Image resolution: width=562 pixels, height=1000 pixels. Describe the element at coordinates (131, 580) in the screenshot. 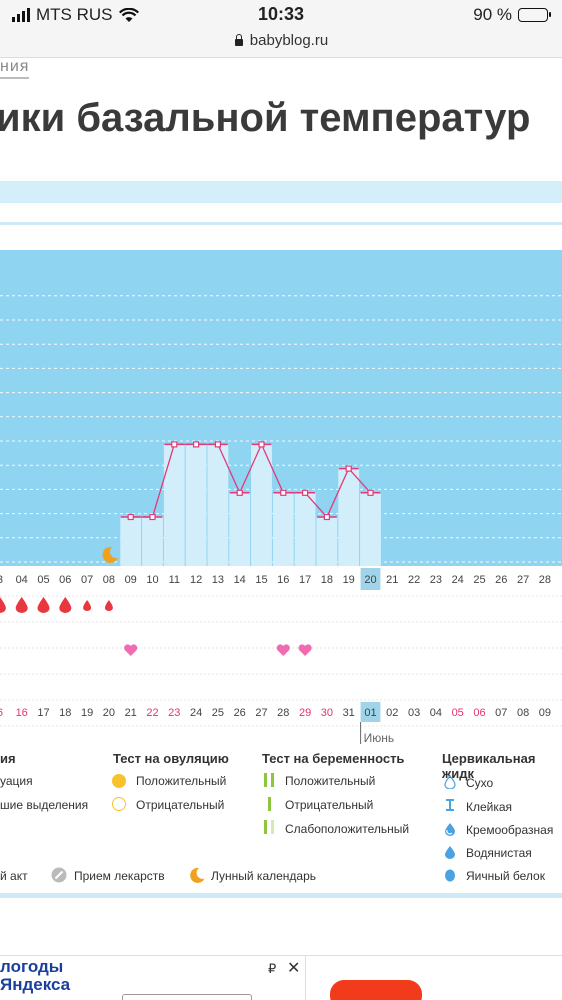

I see `day-label: 09` at that location.